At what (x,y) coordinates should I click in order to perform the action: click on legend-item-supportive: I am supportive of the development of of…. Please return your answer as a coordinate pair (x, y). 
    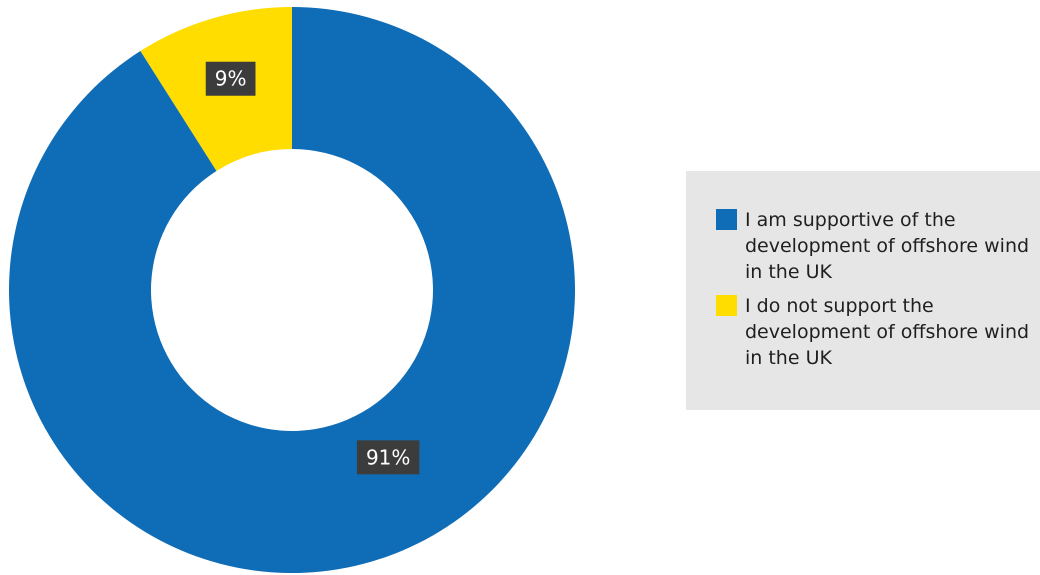
    Looking at the image, I should click on (878, 246).